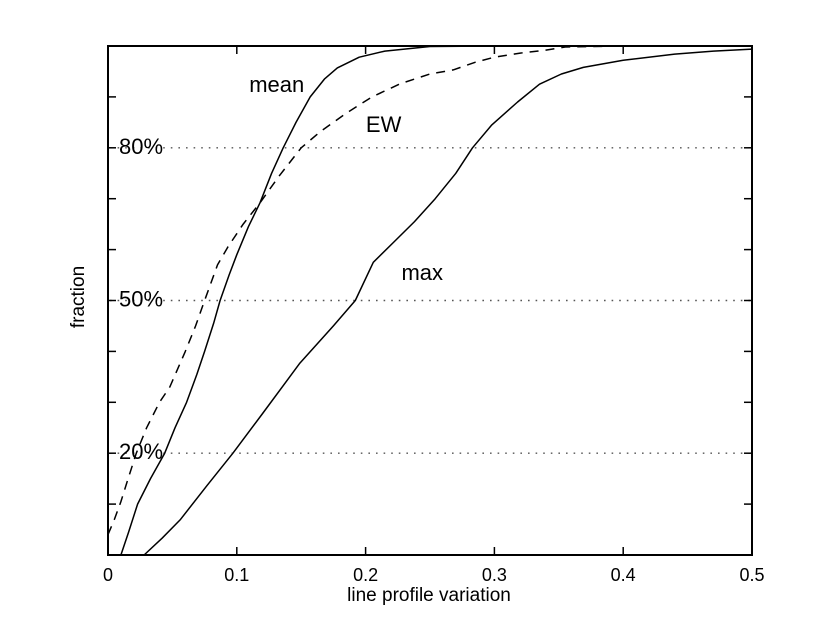 This screenshot has width=830, height=624. What do you see at coordinates (236, 575) in the screenshot?
I see `x-tick-label-0.1: 0.1` at bounding box center [236, 575].